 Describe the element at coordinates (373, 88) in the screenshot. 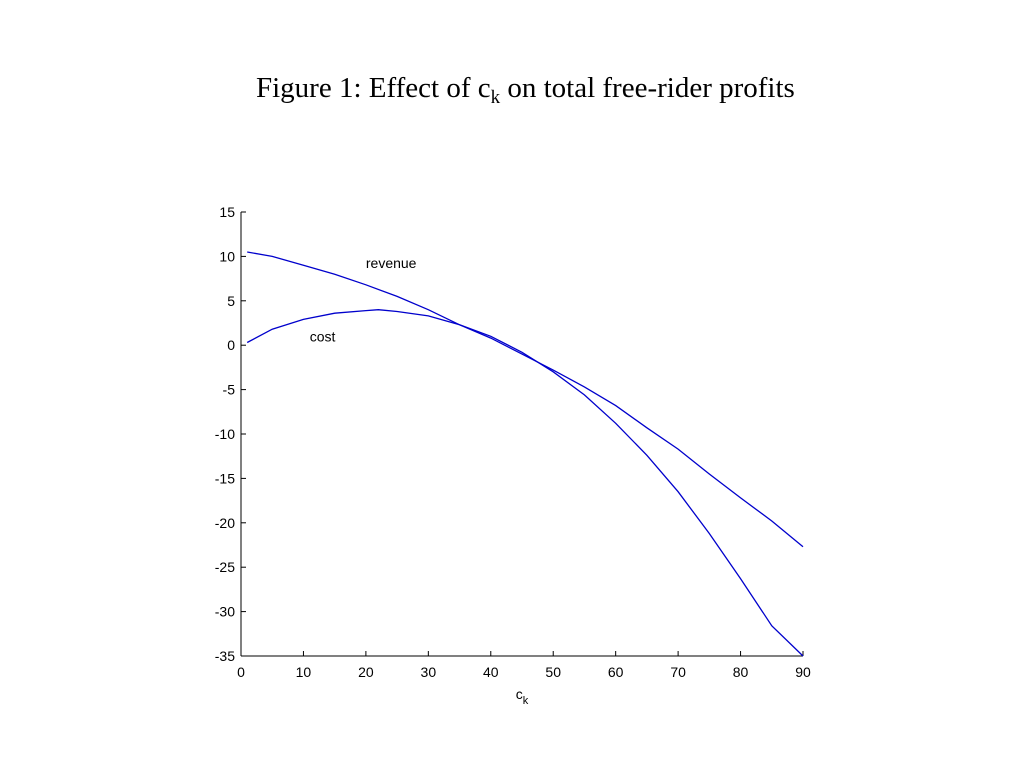

I see `title-prefix: Figure 1: Effect of c` at that location.